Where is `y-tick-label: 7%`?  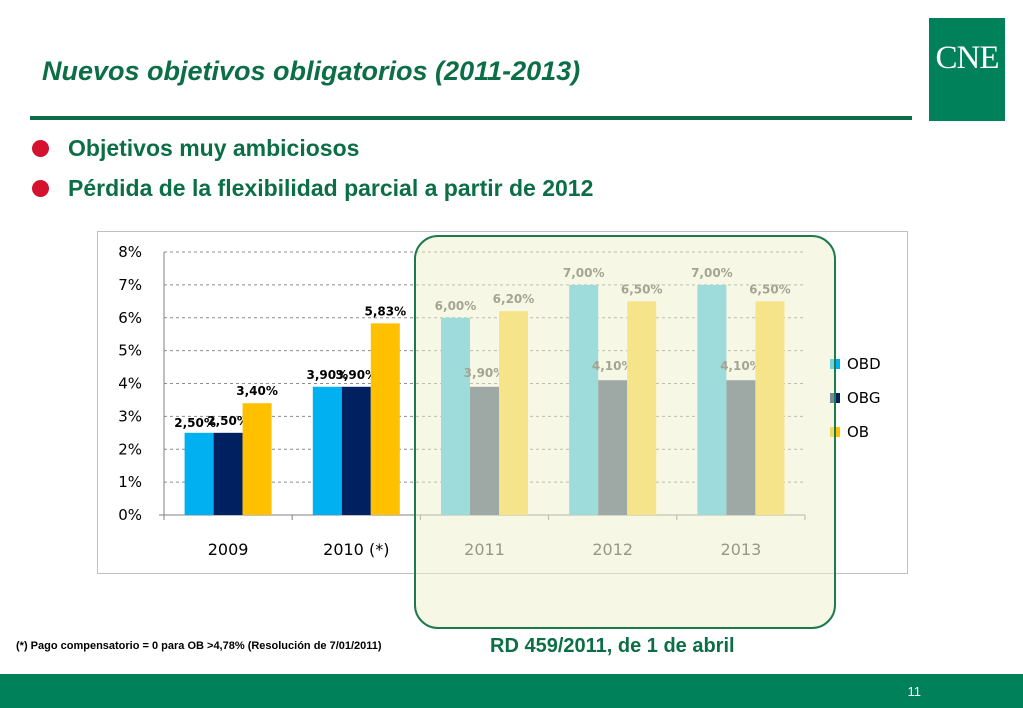
y-tick-label: 7% is located at coordinates (130, 285).